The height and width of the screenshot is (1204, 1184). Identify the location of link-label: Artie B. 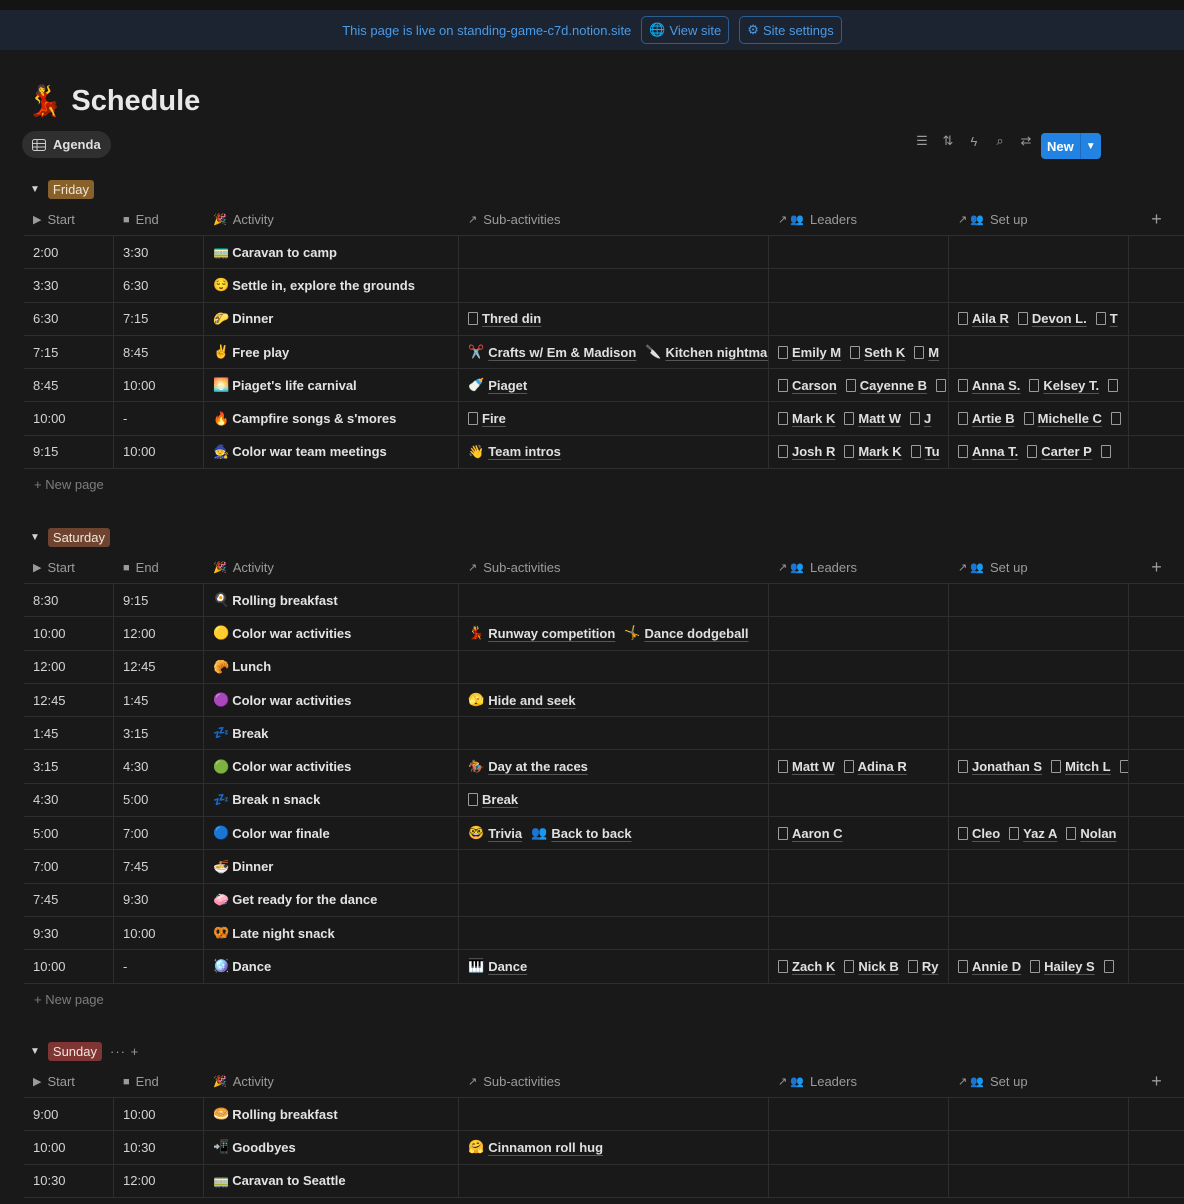
(993, 419).